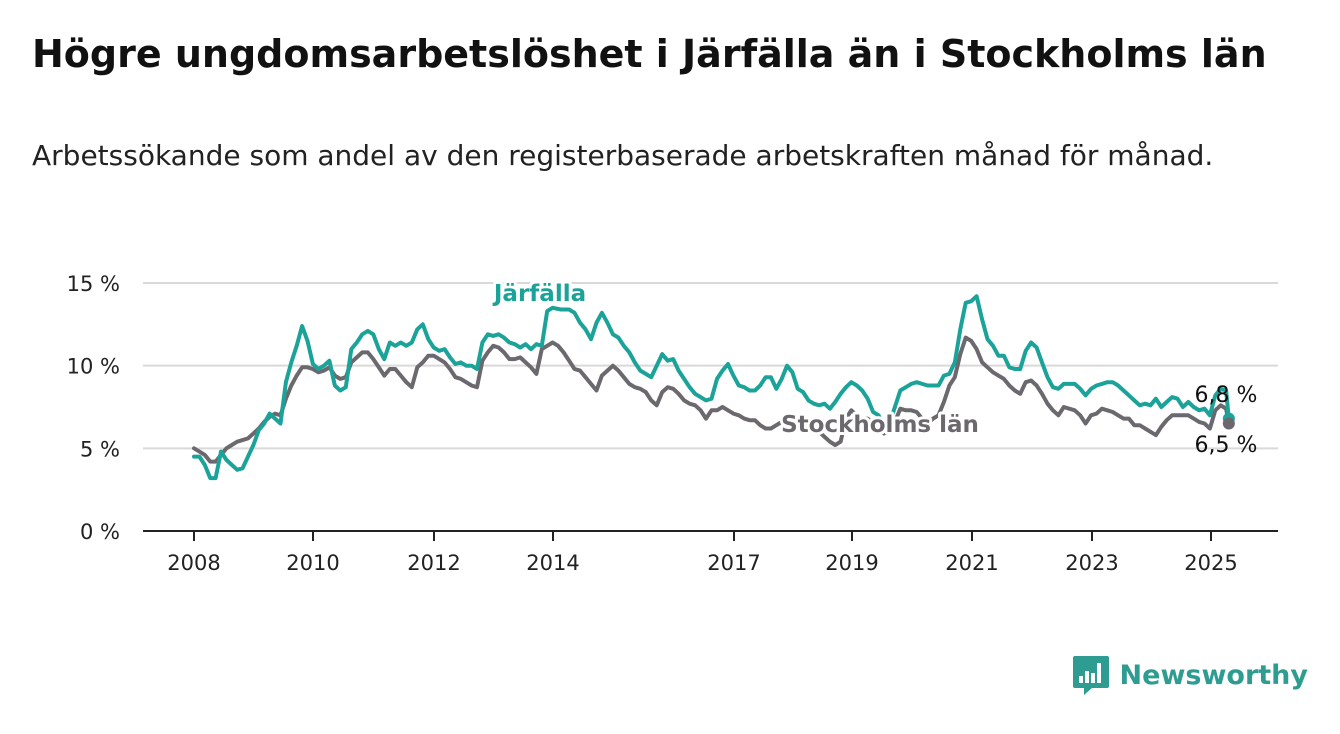 The width and height of the screenshot is (1340, 734). I want to click on newsworthy-logo: Newsworthy, so click(1190, 675).